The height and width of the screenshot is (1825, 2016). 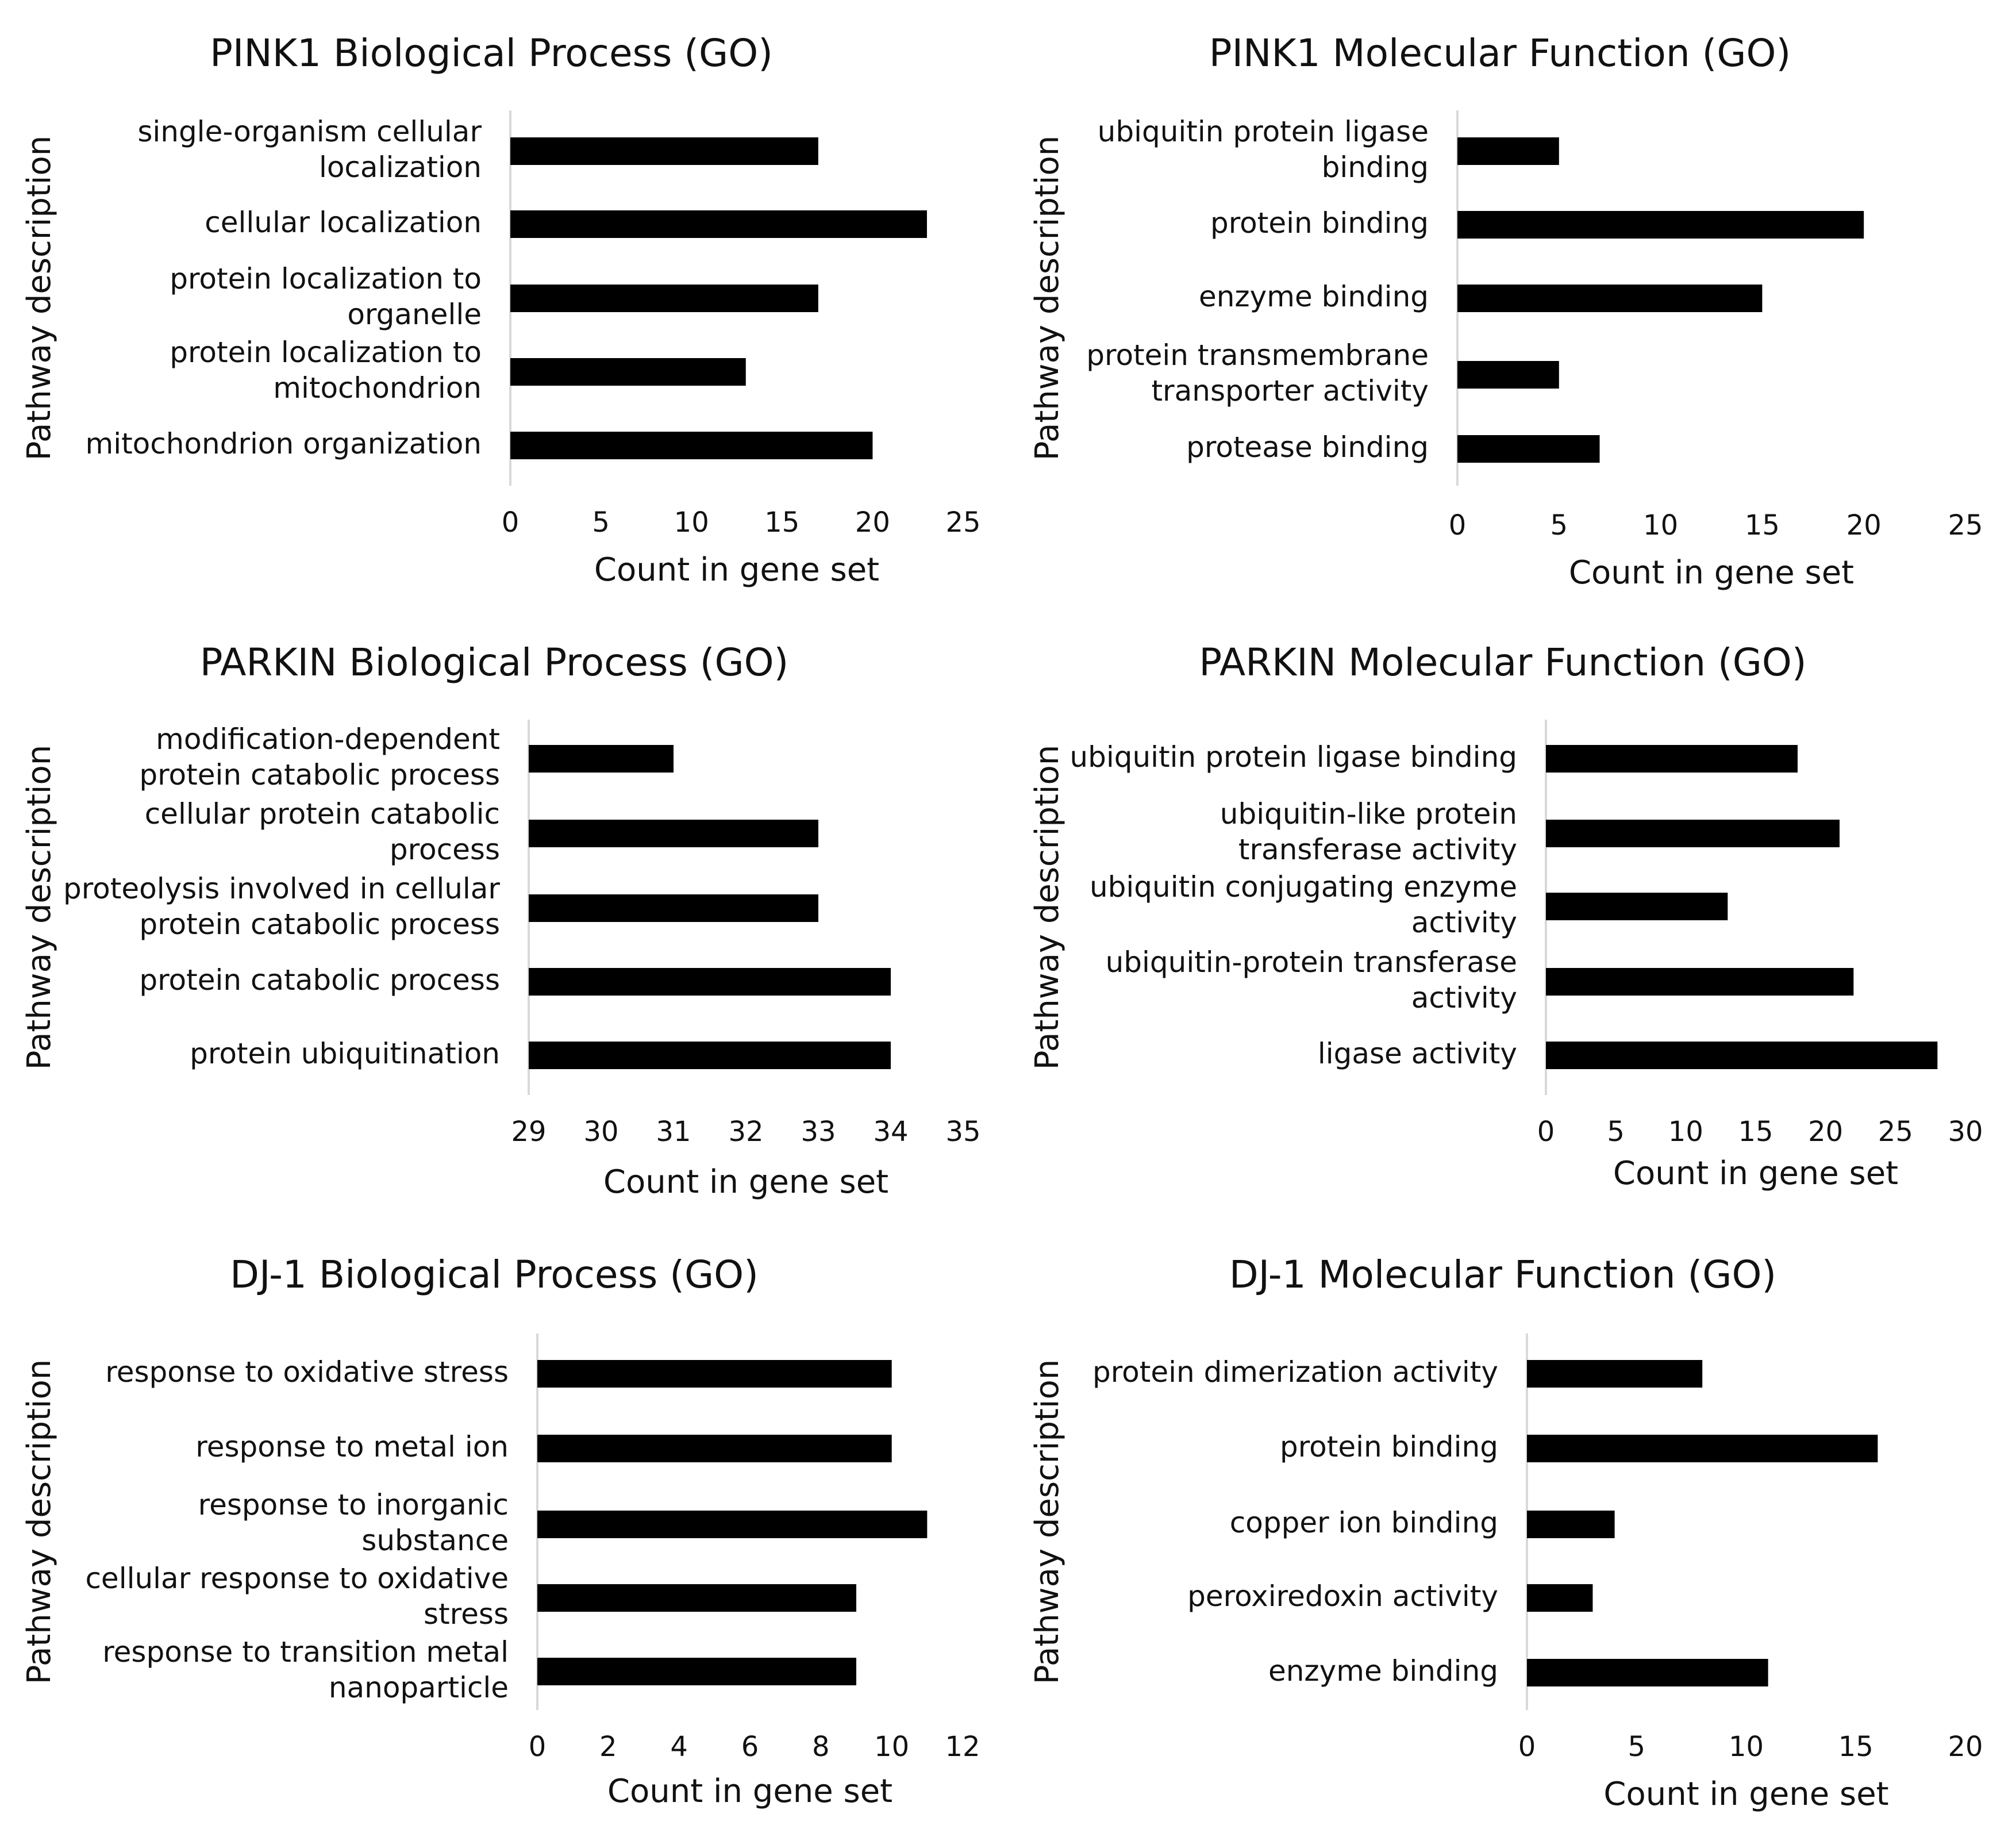 What do you see at coordinates (495, 662) in the screenshot?
I see `chart-title: PARKIN Biological Process (GO)` at bounding box center [495, 662].